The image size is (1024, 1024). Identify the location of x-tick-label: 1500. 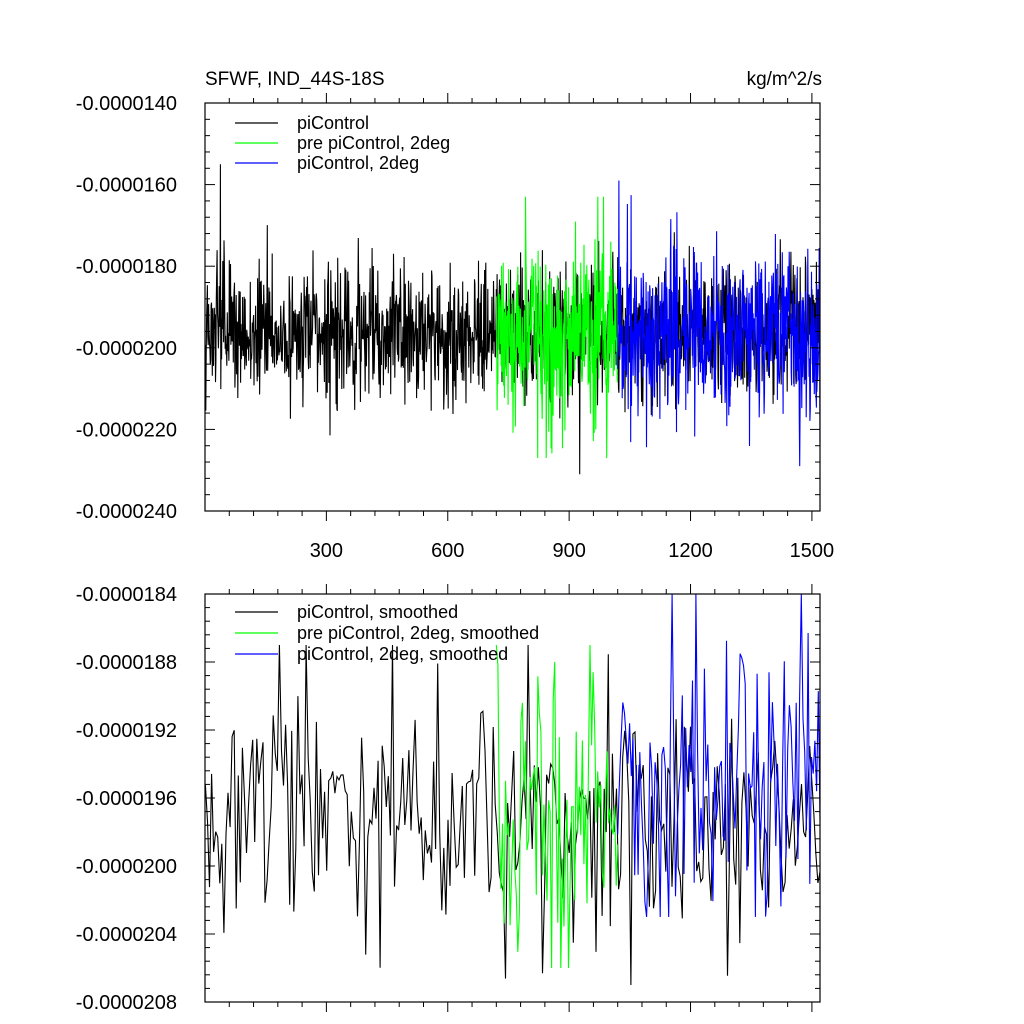
(812, 551).